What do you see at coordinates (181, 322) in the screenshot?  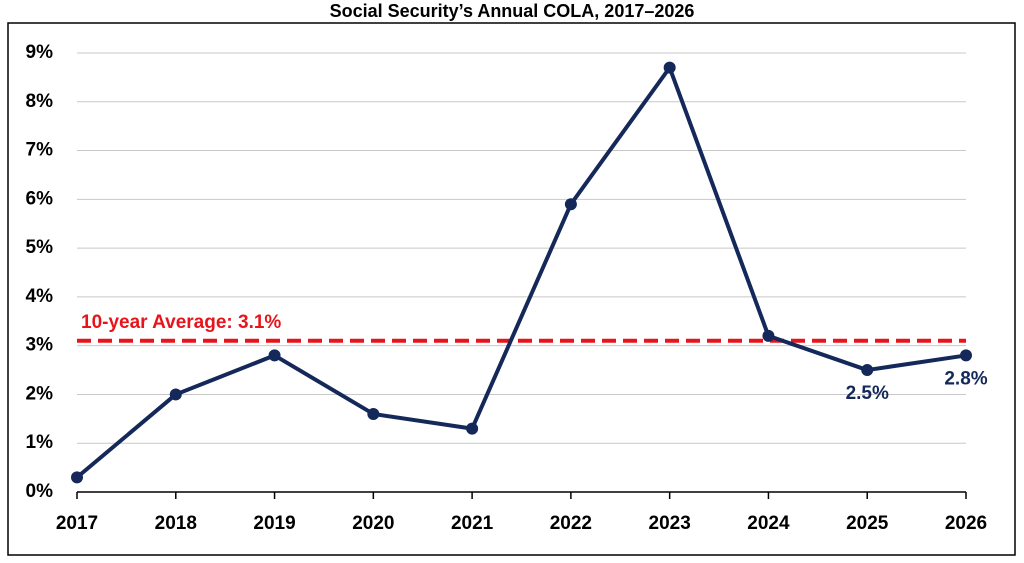 I see `reference-label: 10-year Average: 3.1%` at bounding box center [181, 322].